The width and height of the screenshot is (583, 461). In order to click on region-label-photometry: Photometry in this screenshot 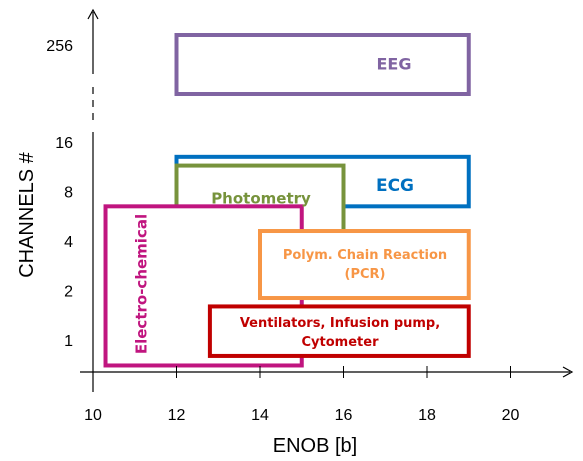, I will do `click(261, 198)`.